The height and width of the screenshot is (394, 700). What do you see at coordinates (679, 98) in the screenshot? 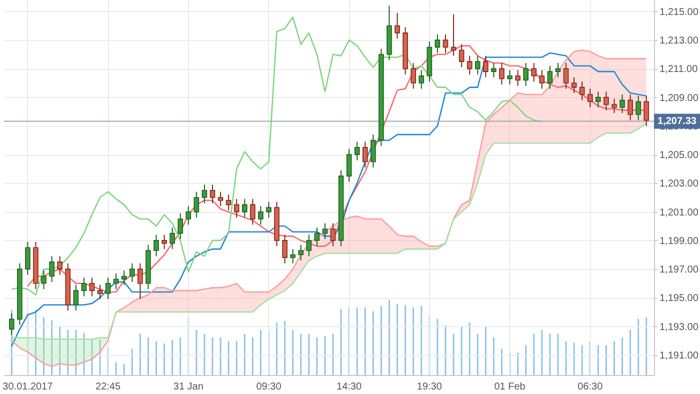
I see `y-tick-label: 1,209.00` at bounding box center [679, 98].